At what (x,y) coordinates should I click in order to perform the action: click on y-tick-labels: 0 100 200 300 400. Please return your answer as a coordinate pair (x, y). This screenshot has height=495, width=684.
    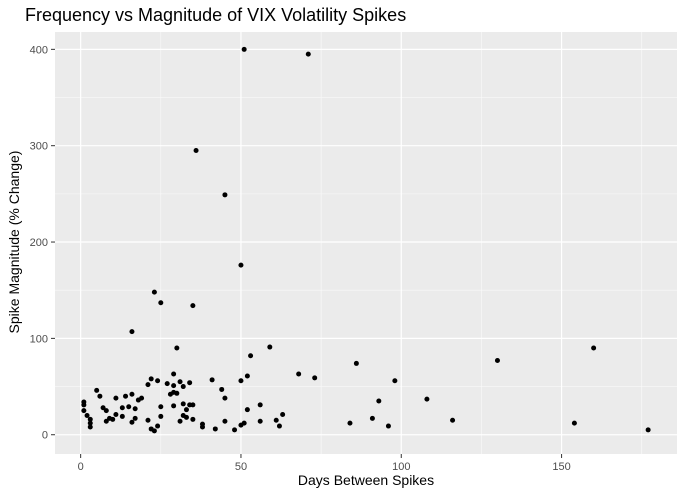
    Looking at the image, I should click on (39, 242).